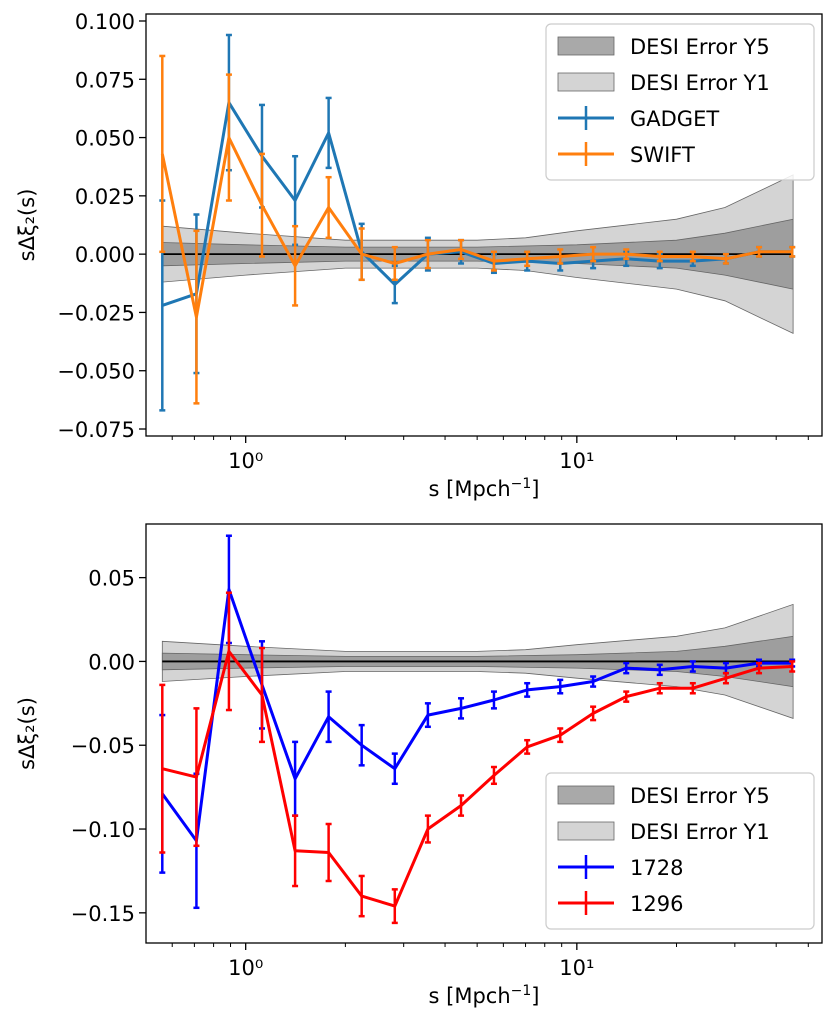 The width and height of the screenshot is (831, 1023). Describe the element at coordinates (27, 225) in the screenshot. I see `top-y-axis-label: sΔξ₂(s)` at that location.